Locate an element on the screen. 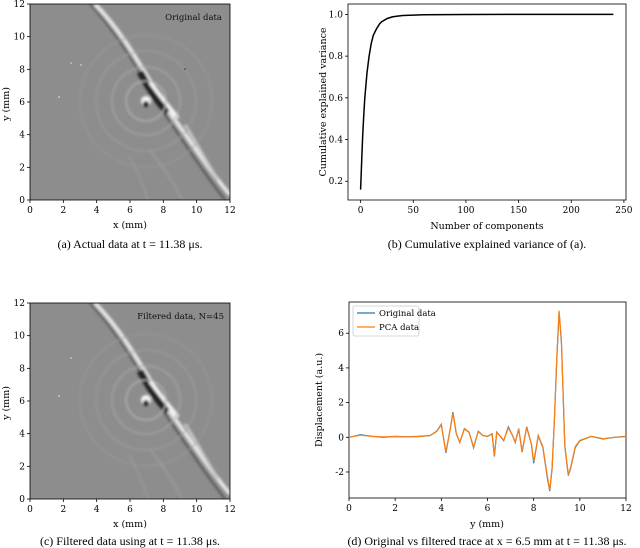  d-xtick-label: 6 is located at coordinates (488, 509).